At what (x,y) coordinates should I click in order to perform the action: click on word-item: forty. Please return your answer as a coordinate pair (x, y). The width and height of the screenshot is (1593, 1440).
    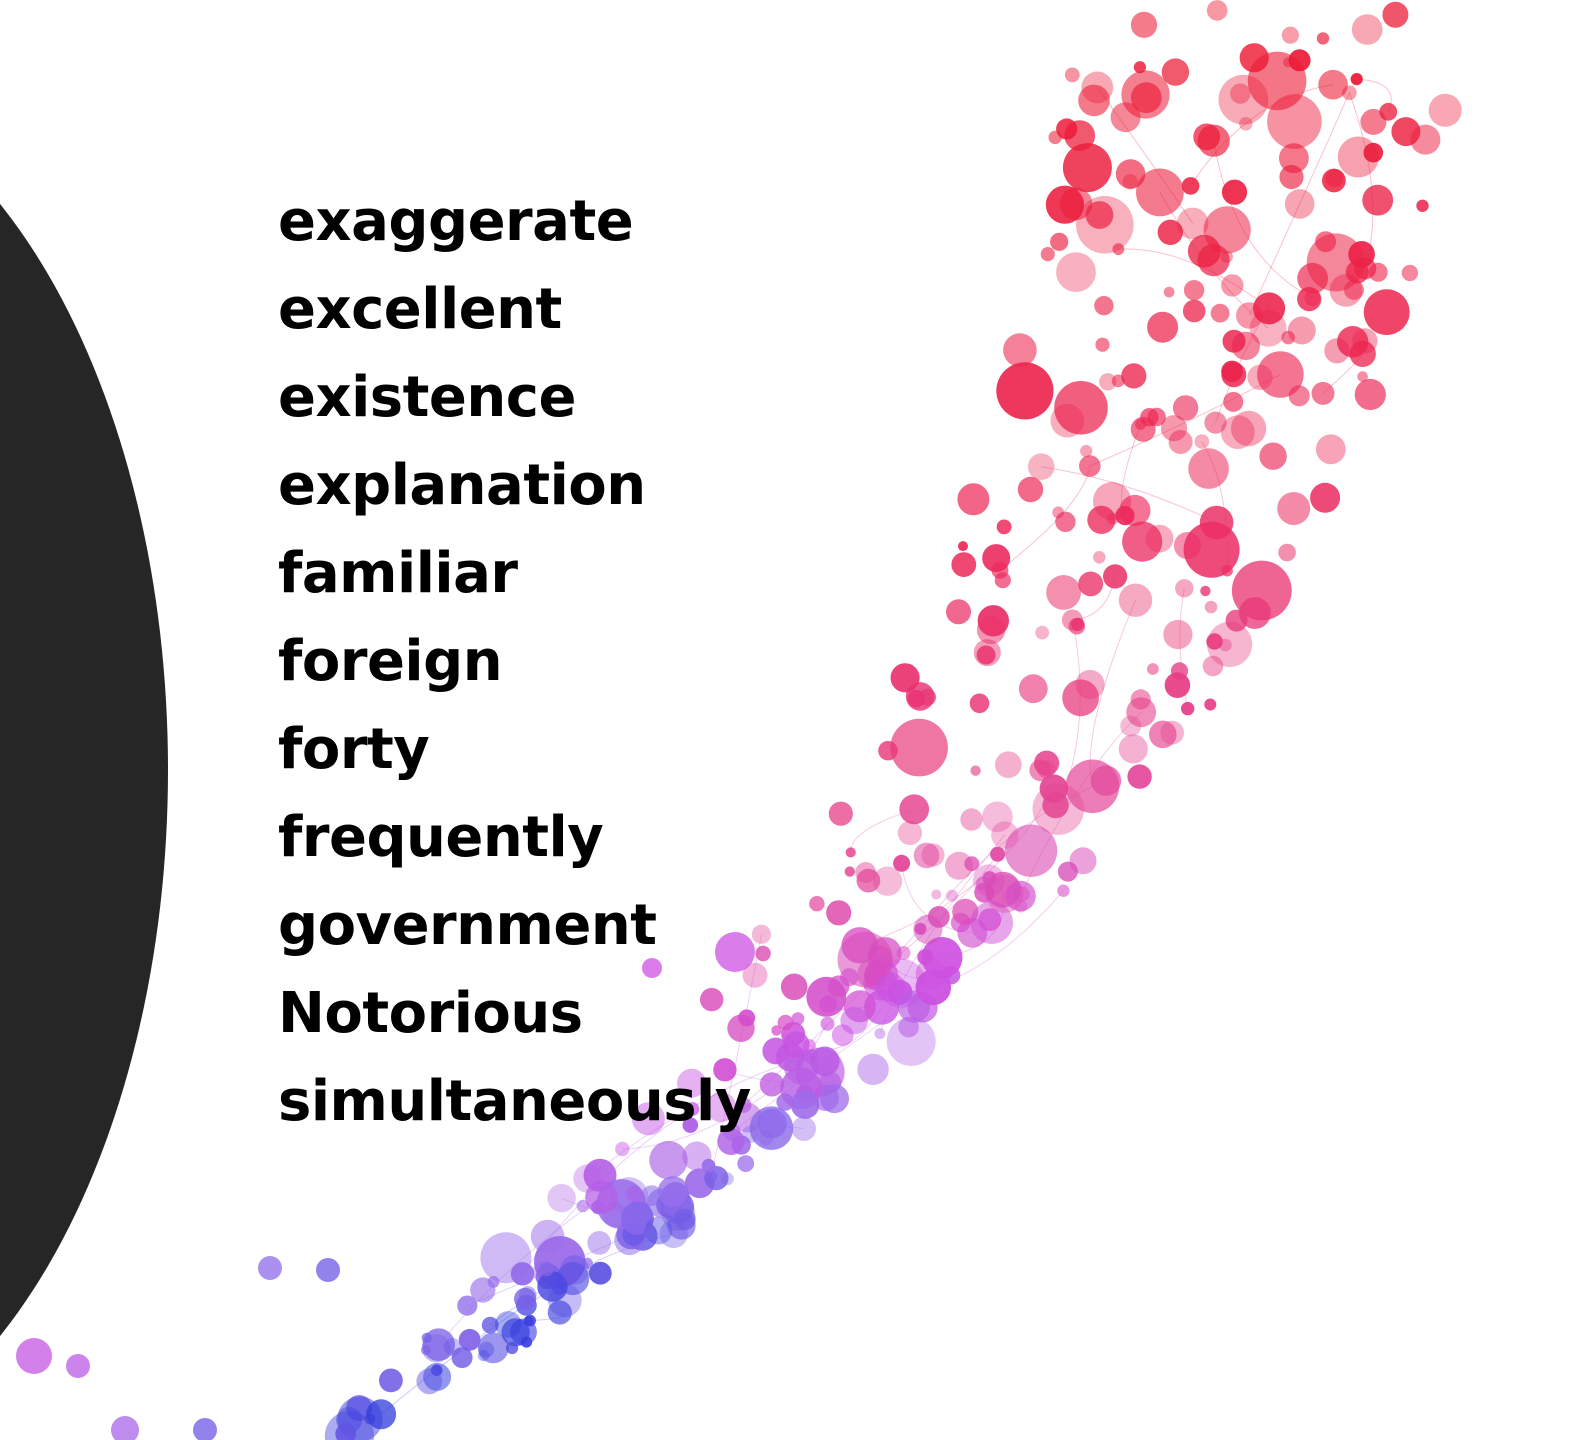
    Looking at the image, I should click on (354, 749).